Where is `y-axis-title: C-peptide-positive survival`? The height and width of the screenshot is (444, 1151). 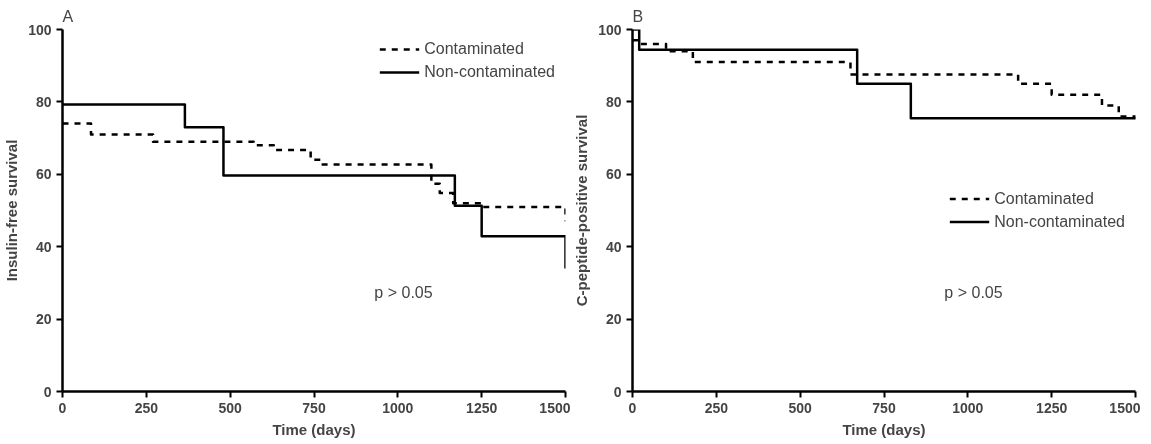 y-axis-title: C-peptide-positive survival is located at coordinates (582, 210).